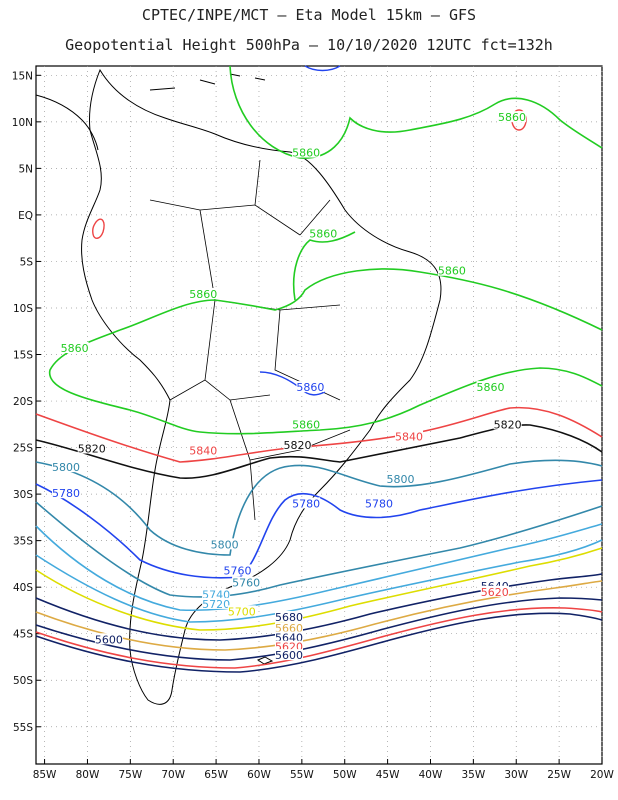 Image resolution: width=618 pixels, height=800 pixels. What do you see at coordinates (25, 169) in the screenshot?
I see `lat-tick-label: 5N` at bounding box center [25, 169].